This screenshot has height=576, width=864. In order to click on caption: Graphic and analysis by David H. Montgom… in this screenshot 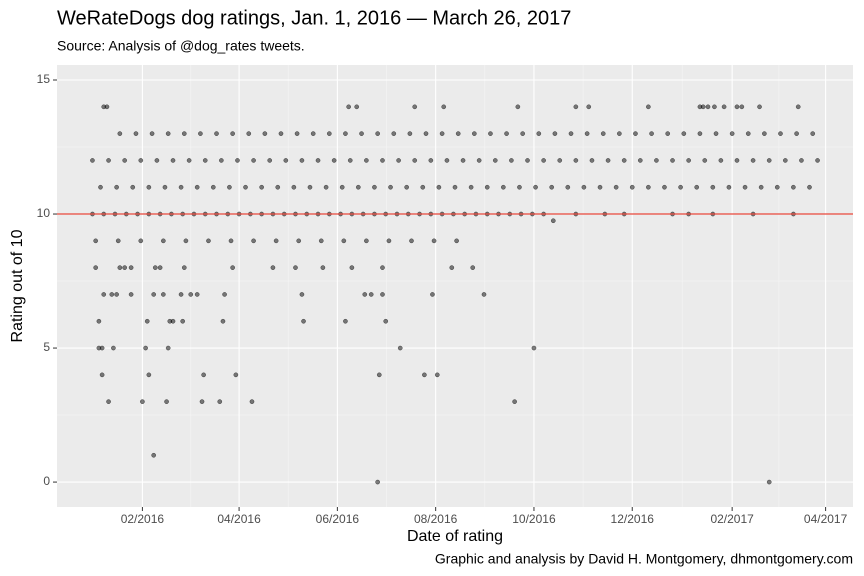, I will do `click(644, 559)`.